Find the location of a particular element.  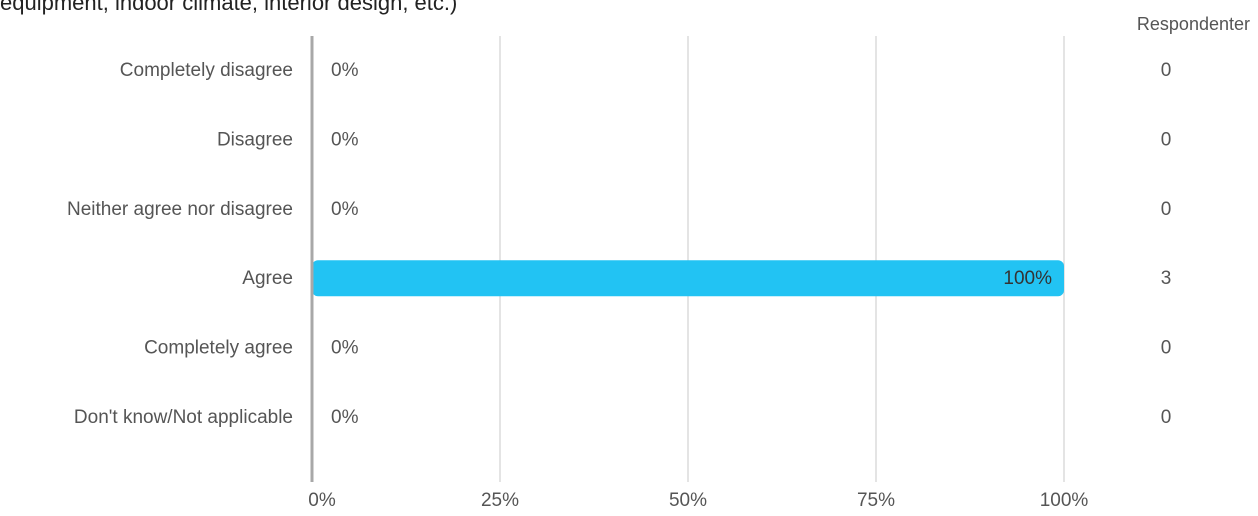

respondents-column-header: Respondenter is located at coordinates (1193, 24).